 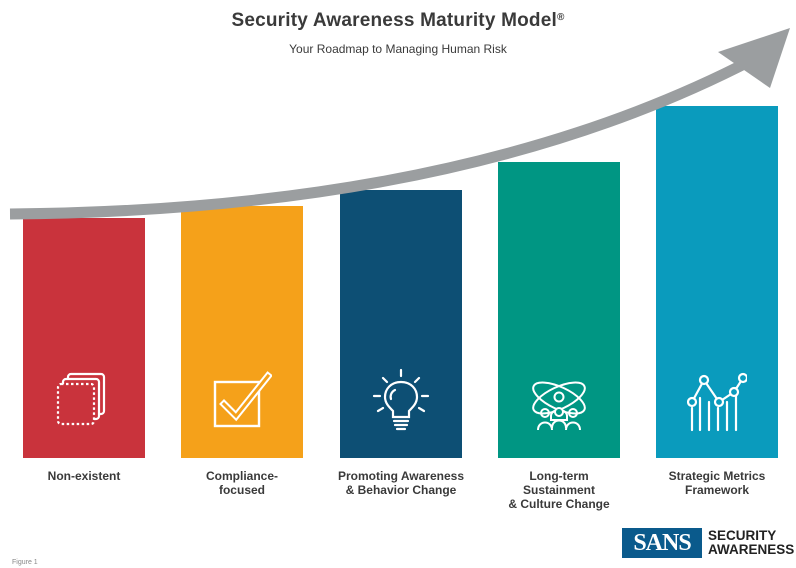 I want to click on stage-label-line: Non-existent, so click(x=84, y=476).